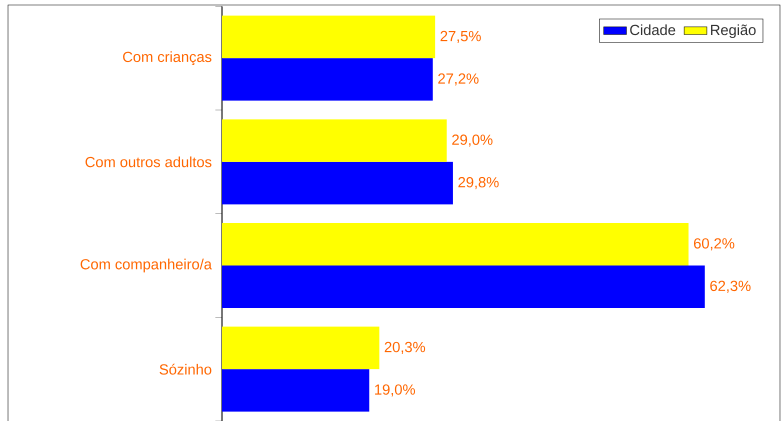 This screenshot has width=783, height=421. Describe the element at coordinates (405, 348) in the screenshot. I see `data-label: 20,3%` at that location.